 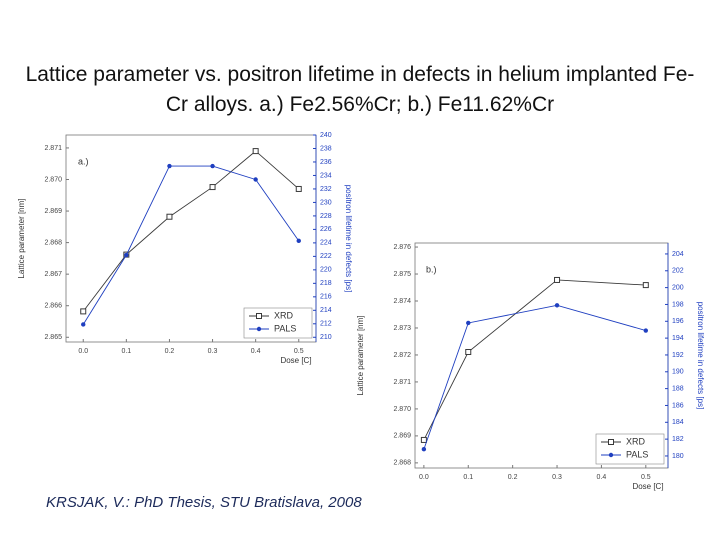 What do you see at coordinates (326, 256) in the screenshot?
I see `y2-tick-label: 222` at bounding box center [326, 256].